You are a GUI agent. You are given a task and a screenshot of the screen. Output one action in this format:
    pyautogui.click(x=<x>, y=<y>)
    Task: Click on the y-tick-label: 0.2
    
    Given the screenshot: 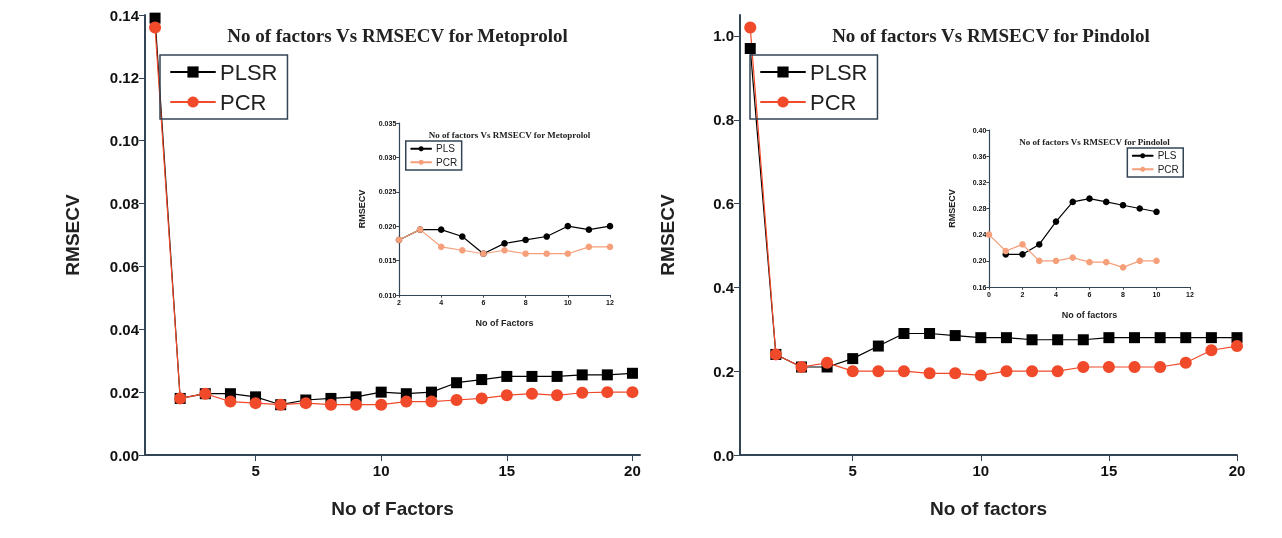 What is the action you would take?
    pyautogui.click(x=723, y=371)
    